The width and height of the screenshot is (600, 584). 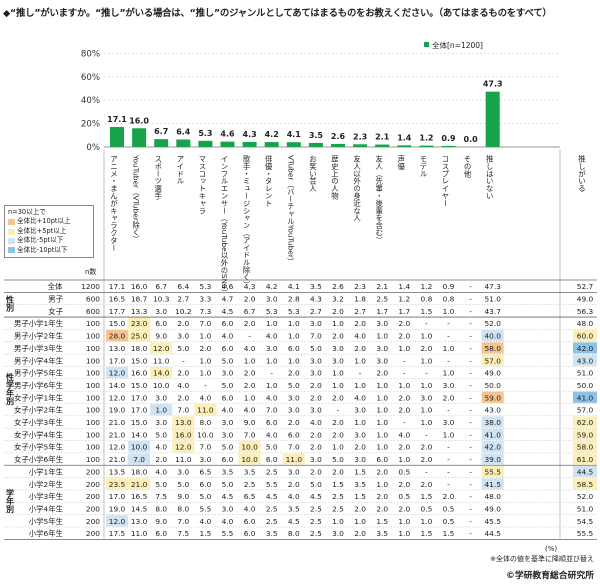 I want to click on table-cell: 1.5, so click(x=427, y=533).